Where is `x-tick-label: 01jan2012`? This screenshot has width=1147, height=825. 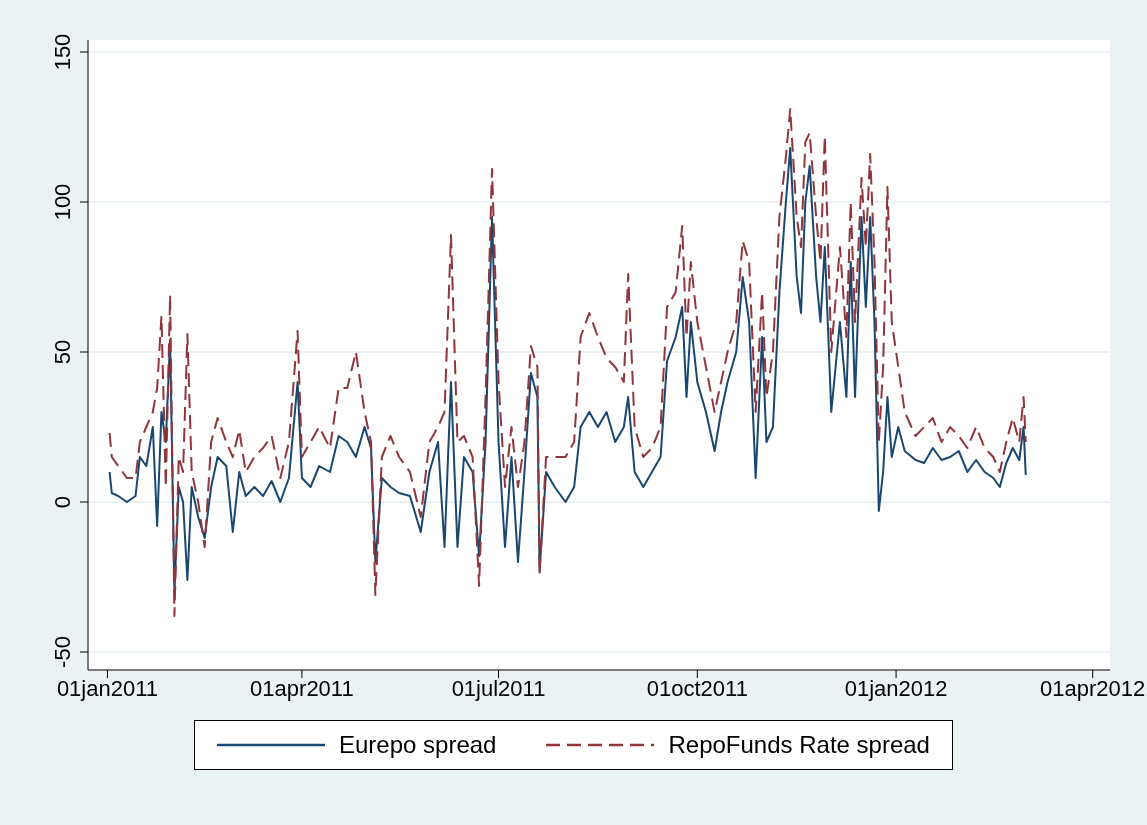
x-tick-label: 01jan2012 is located at coordinates (896, 688).